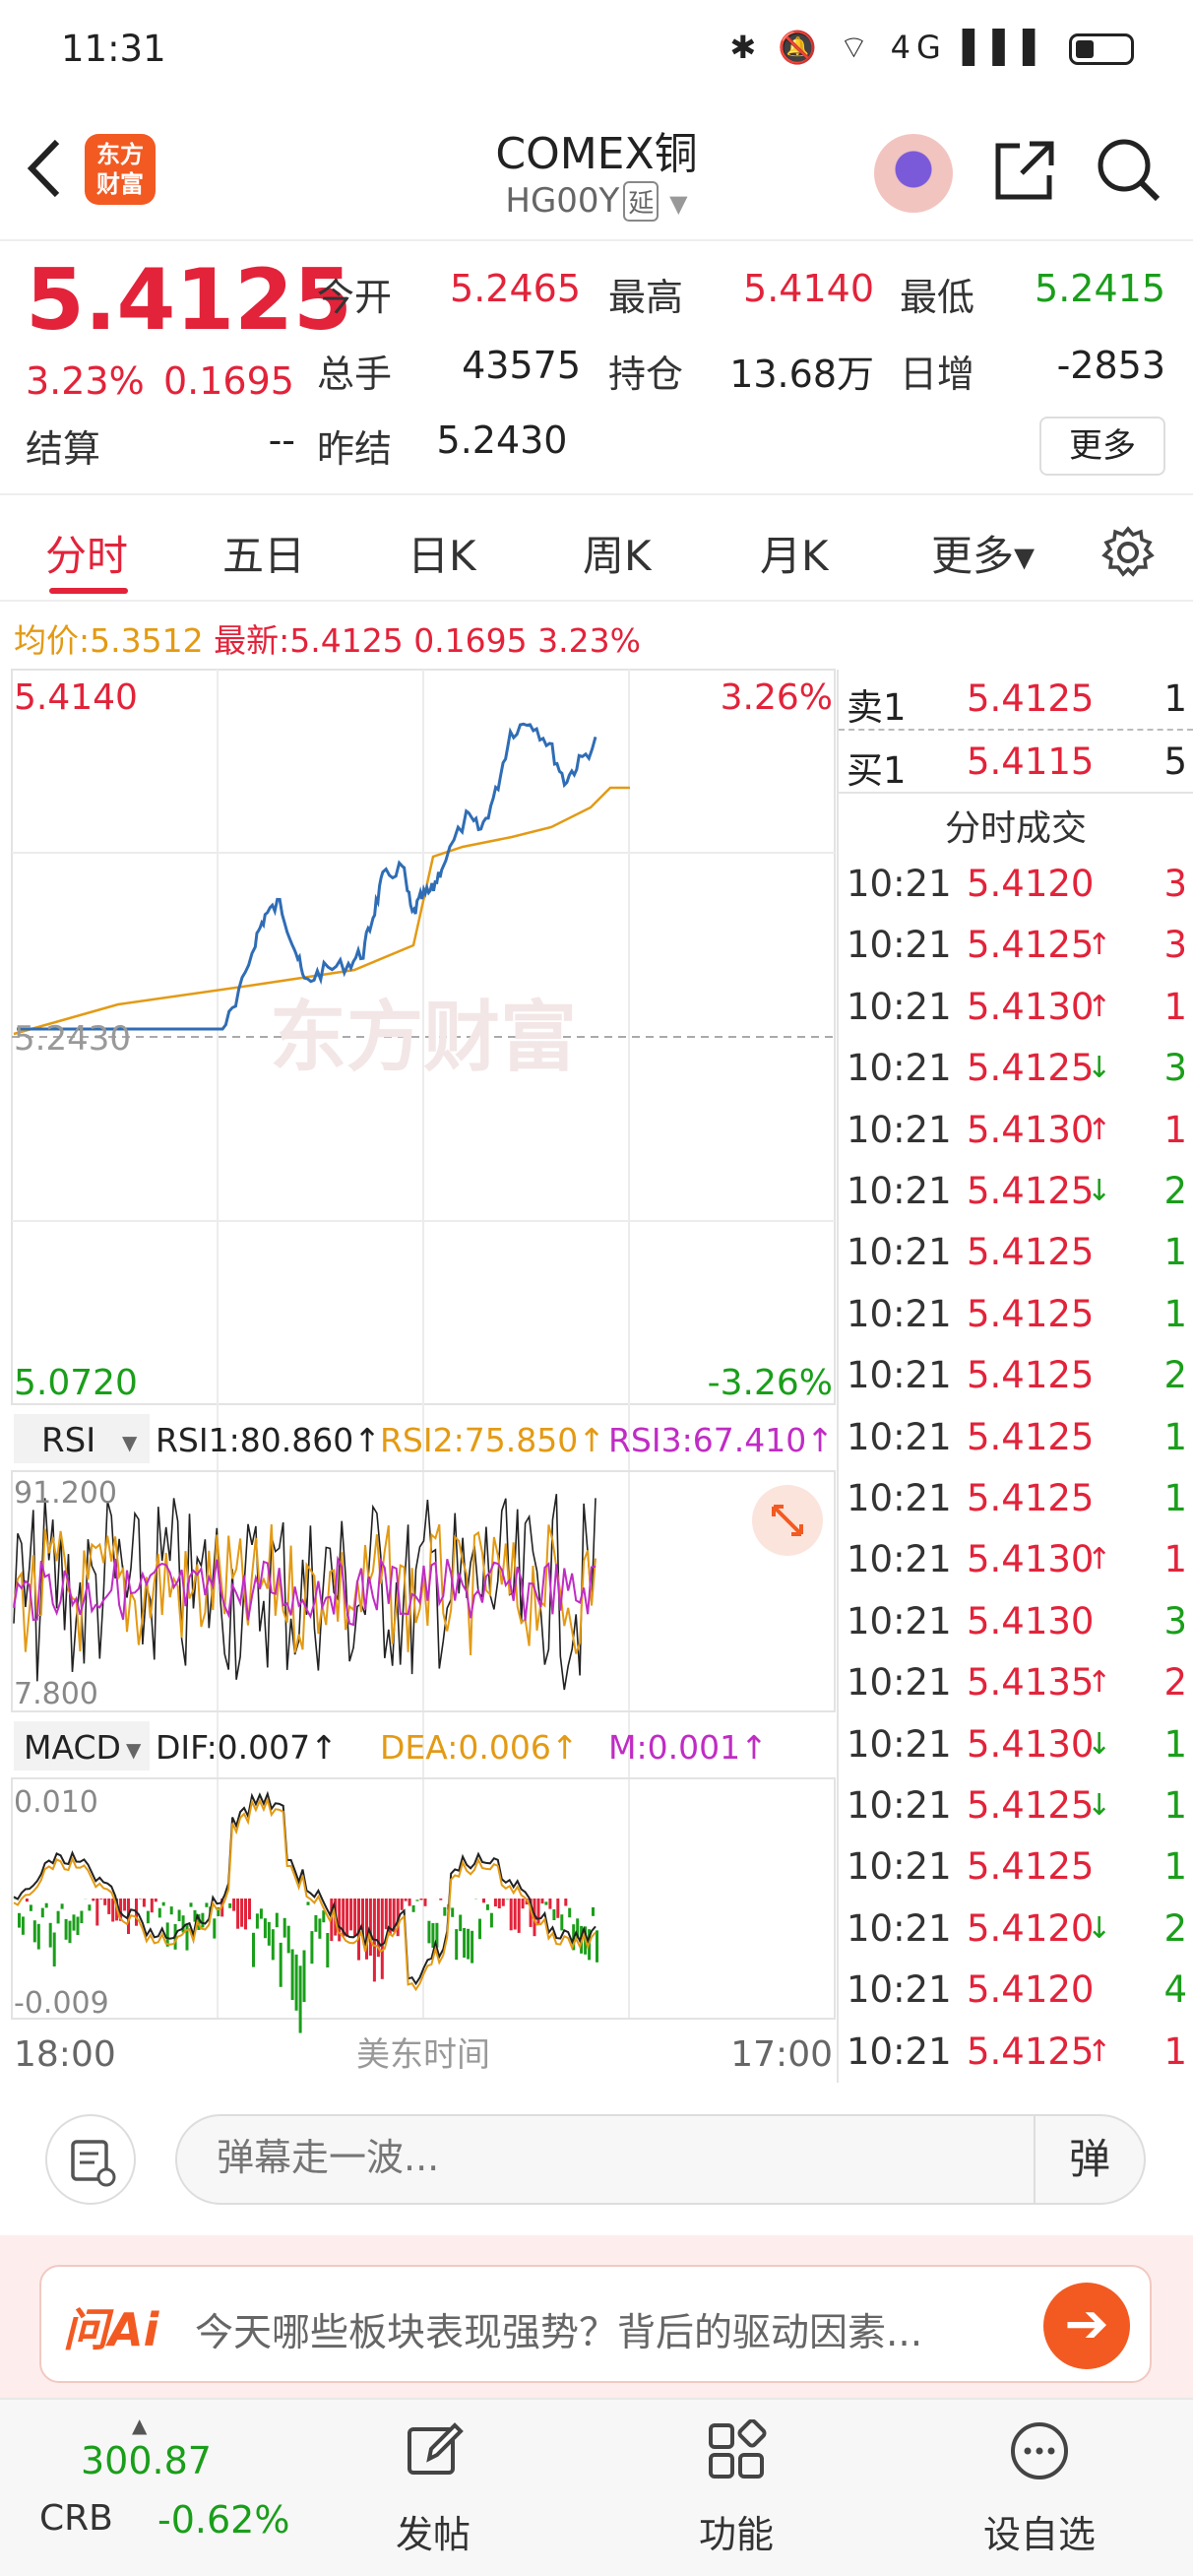  I want to click on tab-five-day: 五日, so click(264, 556).